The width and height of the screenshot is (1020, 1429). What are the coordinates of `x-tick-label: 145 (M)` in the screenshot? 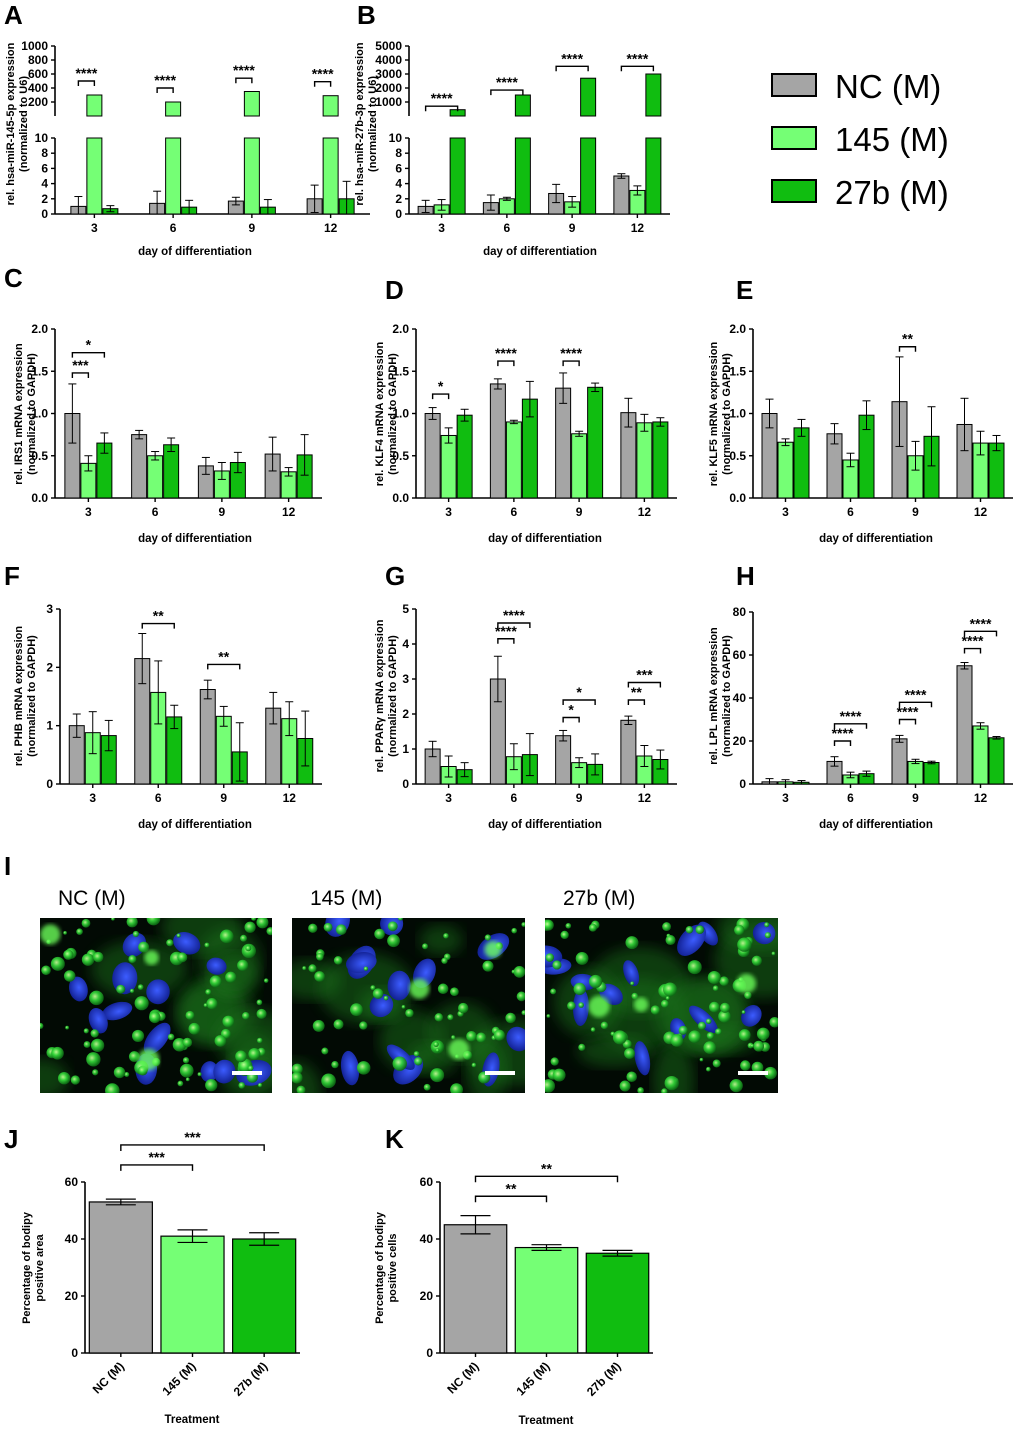 It's located at (532, 1378).